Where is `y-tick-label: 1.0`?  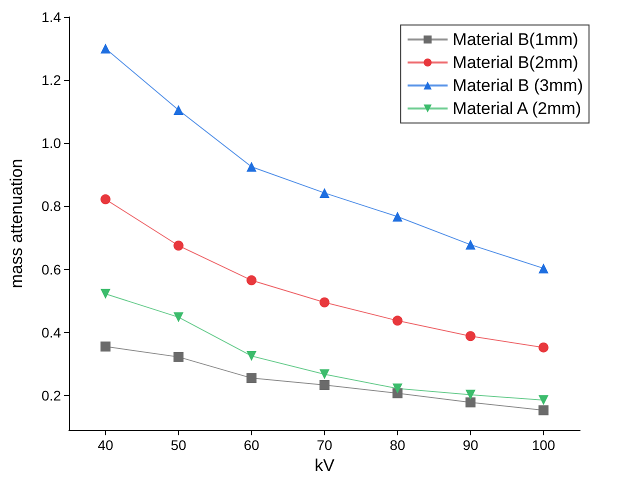
y-tick-label: 1.0 is located at coordinates (52, 143).